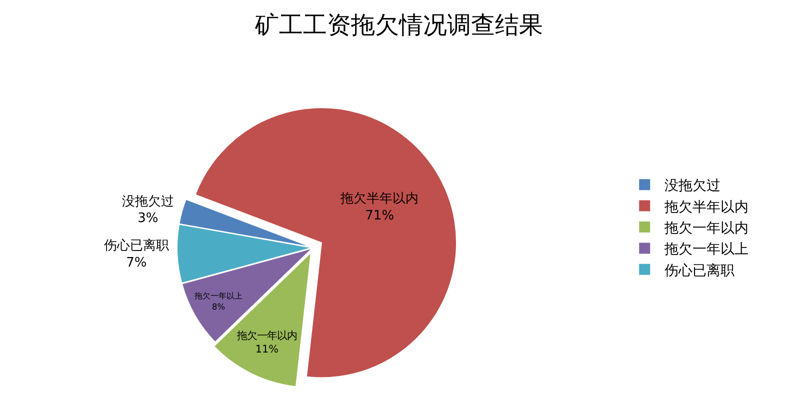 The height and width of the screenshot is (409, 798). I want to click on chart-title: 矿工工资拖欠情况调查结果, so click(398, 25).